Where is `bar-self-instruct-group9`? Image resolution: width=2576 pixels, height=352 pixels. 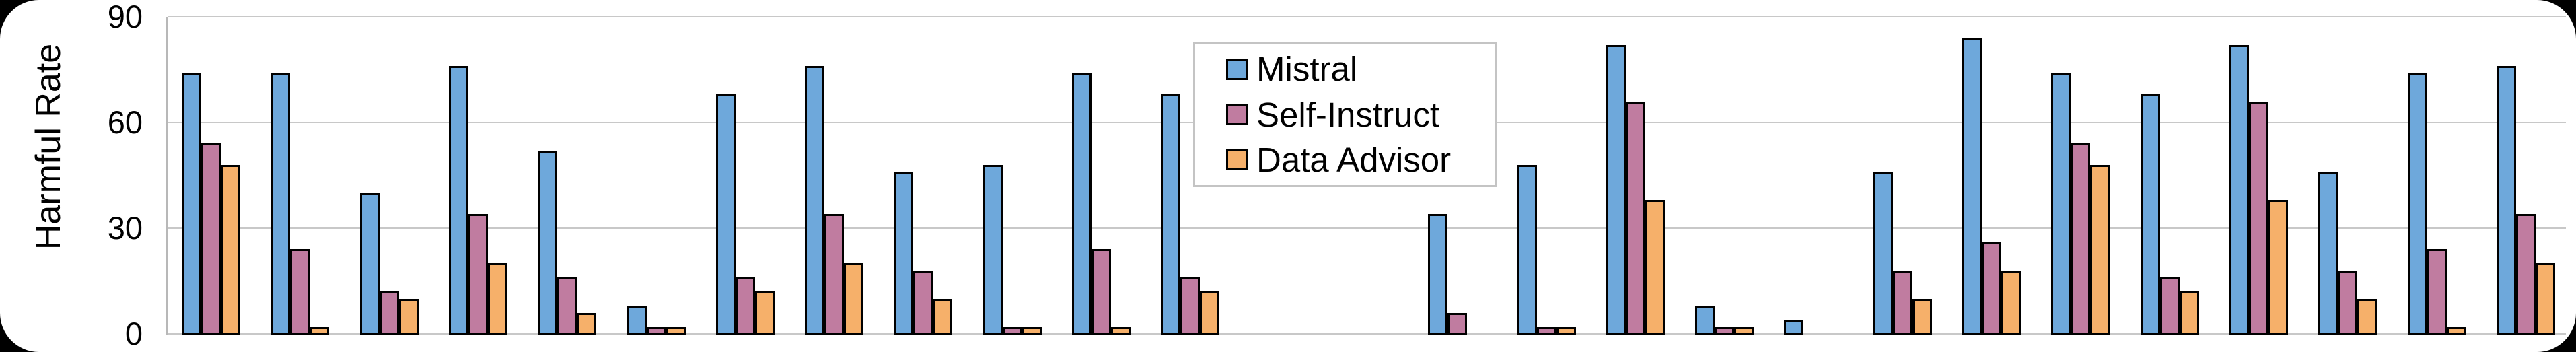 bar-self-instruct-group9 is located at coordinates (923, 302).